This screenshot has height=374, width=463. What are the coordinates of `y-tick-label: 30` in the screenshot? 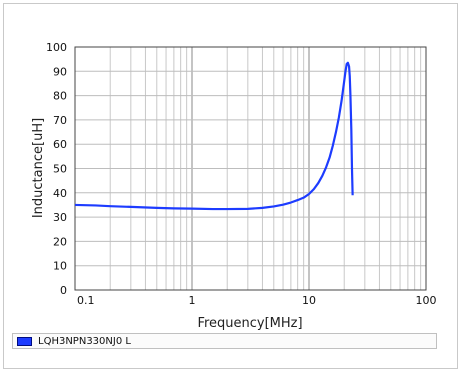 It's located at (60, 217).